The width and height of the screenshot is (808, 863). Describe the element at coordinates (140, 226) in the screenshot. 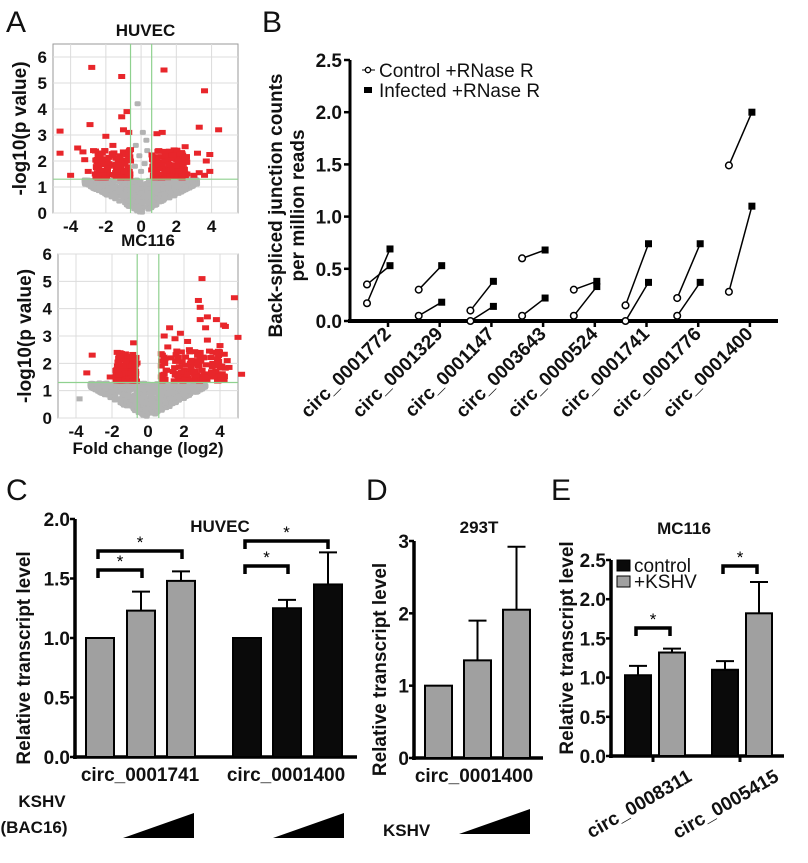

I see `x-tick-label: 0` at that location.